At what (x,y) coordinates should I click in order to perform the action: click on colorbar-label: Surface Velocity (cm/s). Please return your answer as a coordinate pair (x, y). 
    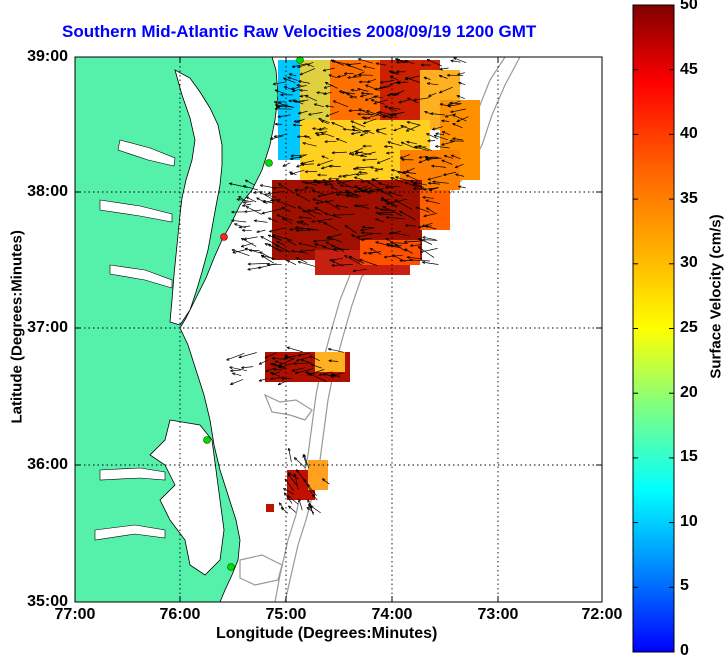
    Looking at the image, I should click on (716, 297).